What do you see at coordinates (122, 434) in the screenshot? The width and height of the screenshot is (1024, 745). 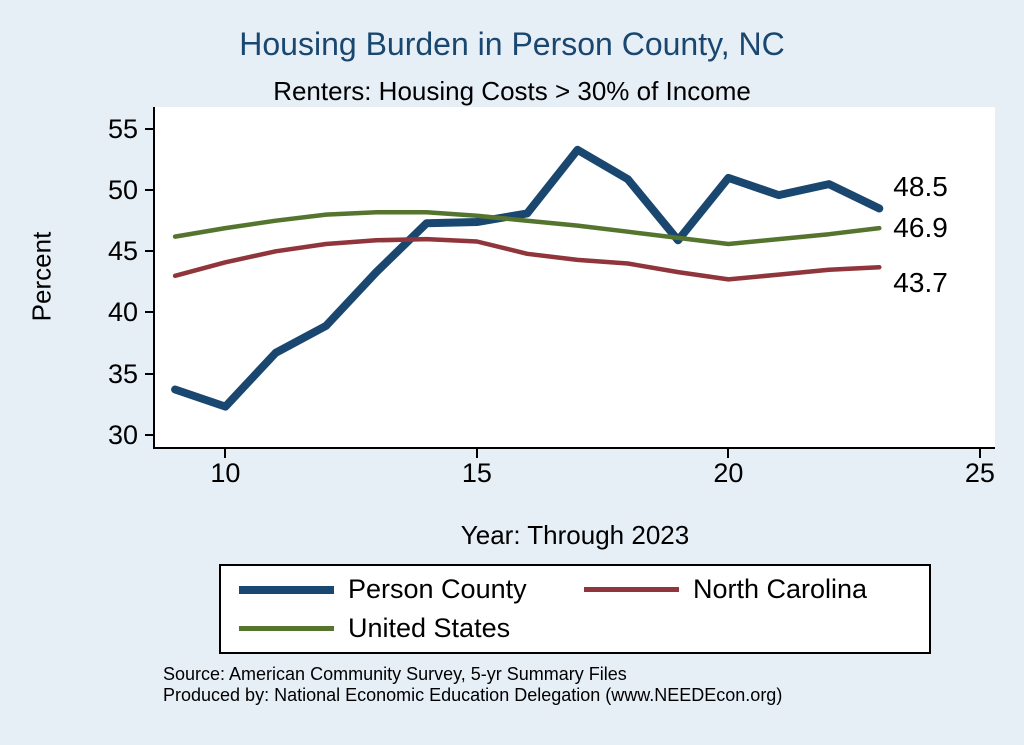 I see `y-tick-label: 30` at bounding box center [122, 434].